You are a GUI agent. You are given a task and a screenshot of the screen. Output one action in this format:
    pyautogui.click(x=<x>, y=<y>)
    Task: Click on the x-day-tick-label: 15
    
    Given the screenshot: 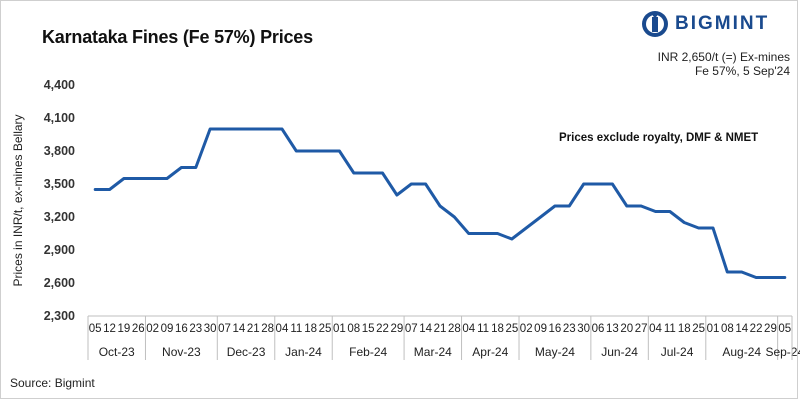 What is the action you would take?
    pyautogui.click(x=368, y=329)
    